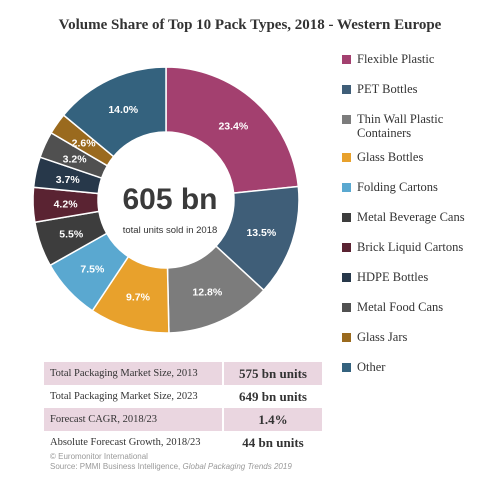 The width and height of the screenshot is (500, 499). I want to click on legend-label: Other, so click(371, 367).